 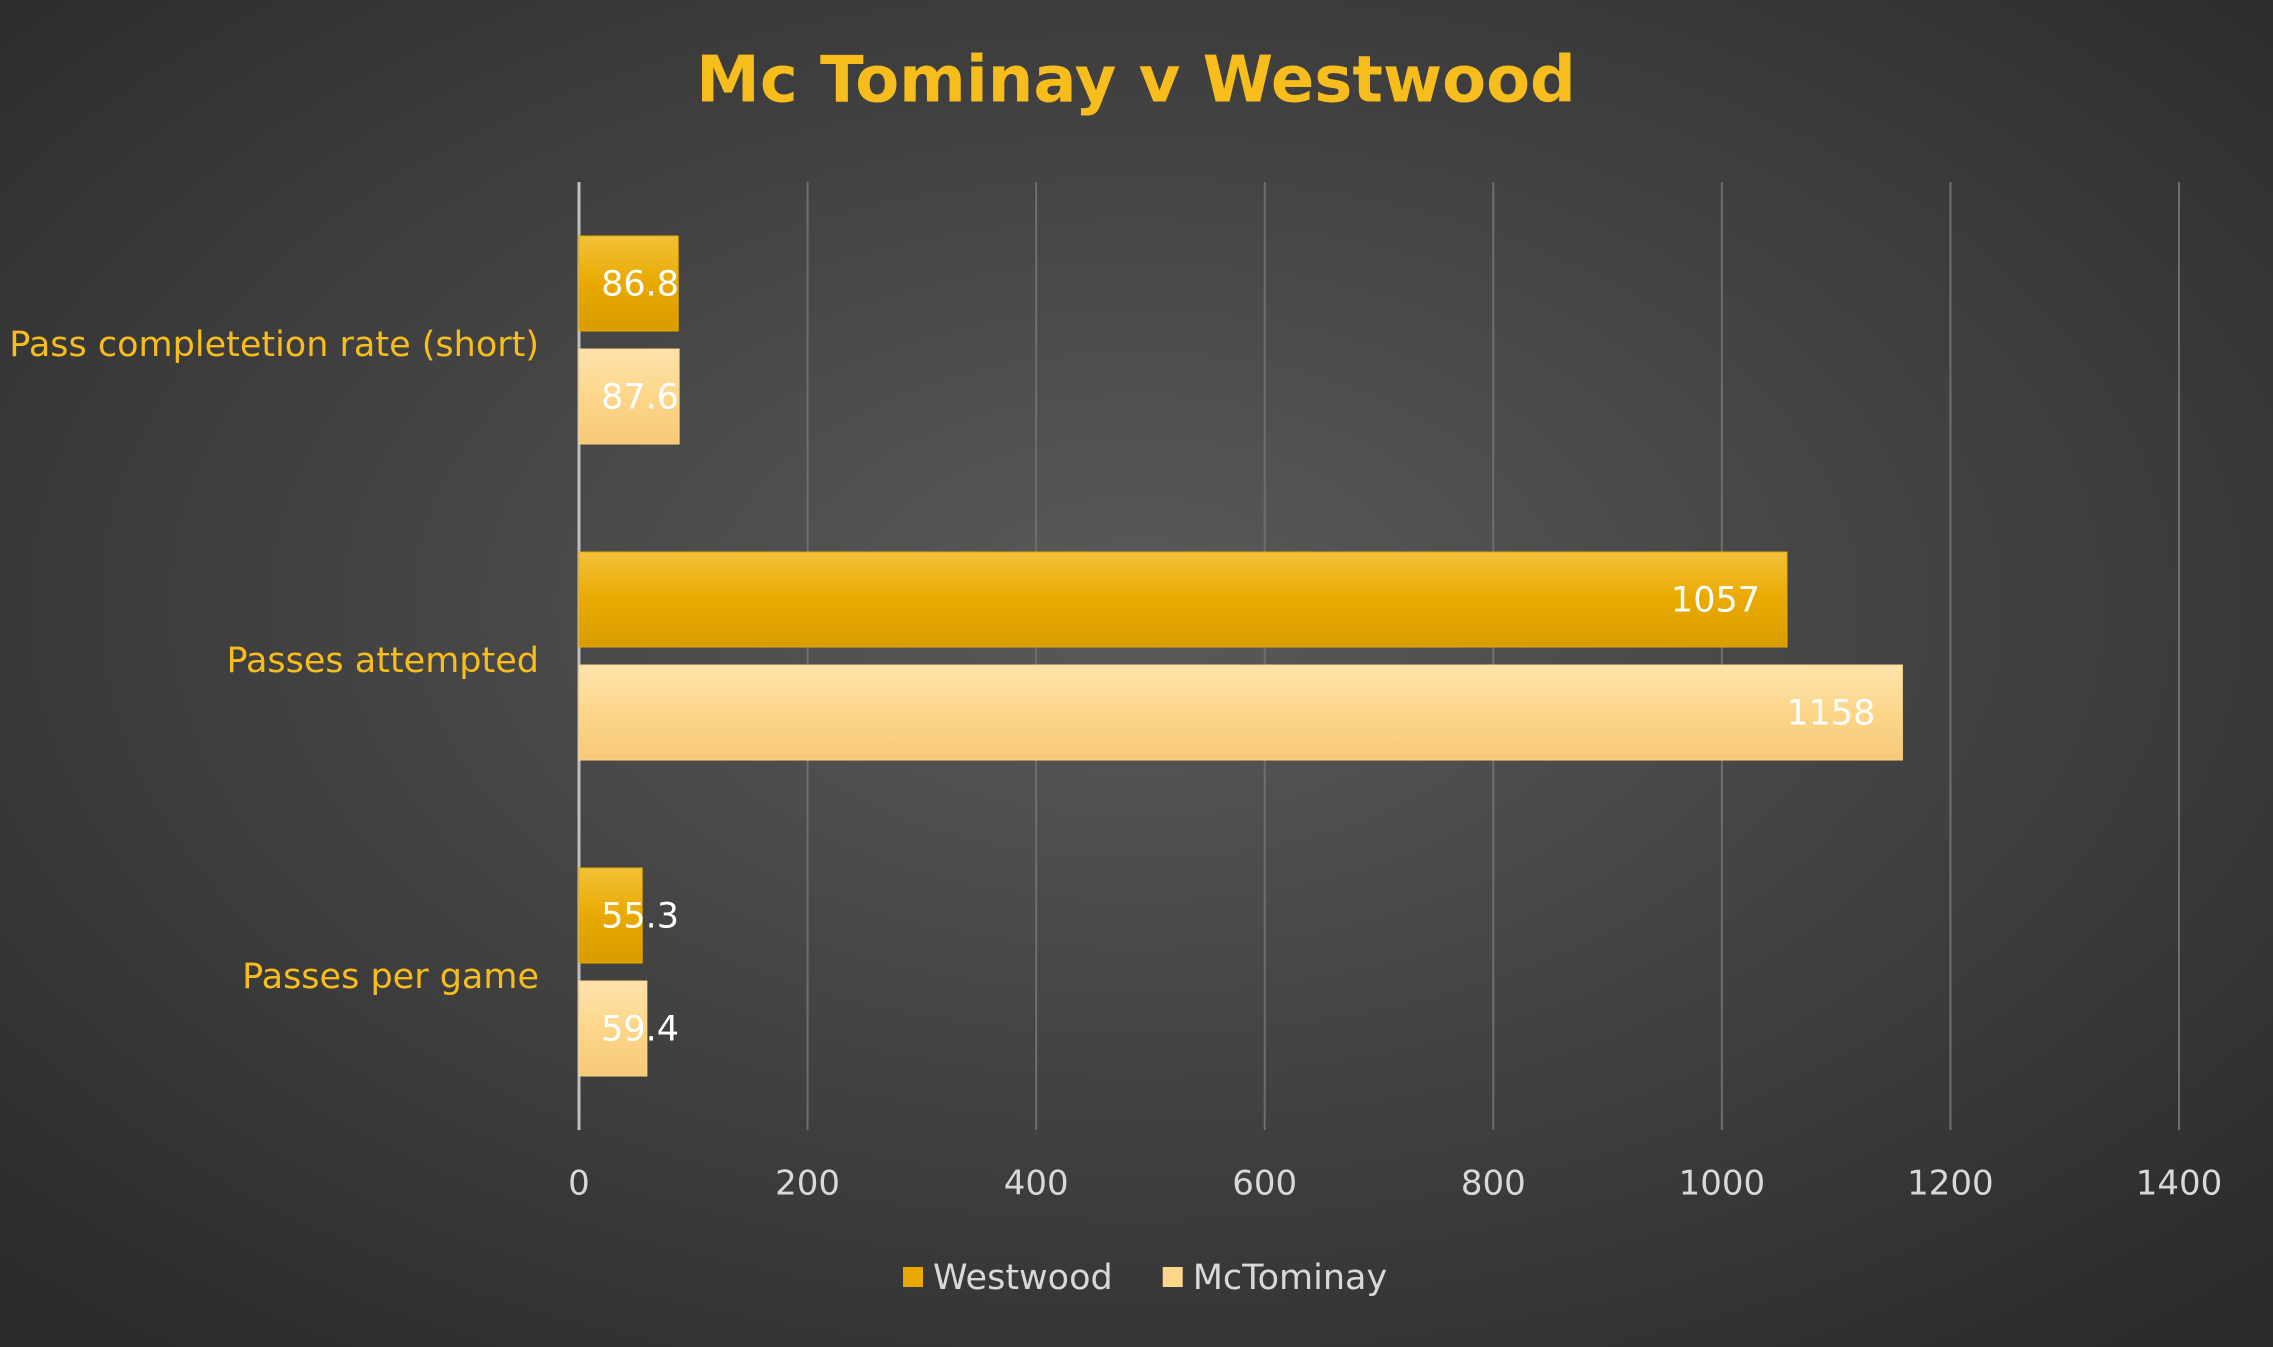 What do you see at coordinates (274, 345) in the screenshot?
I see `category-label: Pass completetion rate (short)` at bounding box center [274, 345].